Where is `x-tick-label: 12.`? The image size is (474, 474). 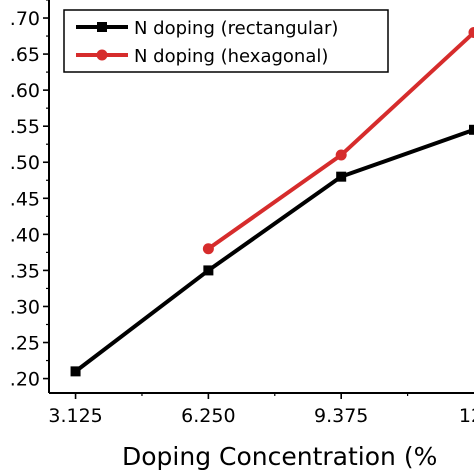
x-tick-label: 12. is located at coordinates (466, 416).